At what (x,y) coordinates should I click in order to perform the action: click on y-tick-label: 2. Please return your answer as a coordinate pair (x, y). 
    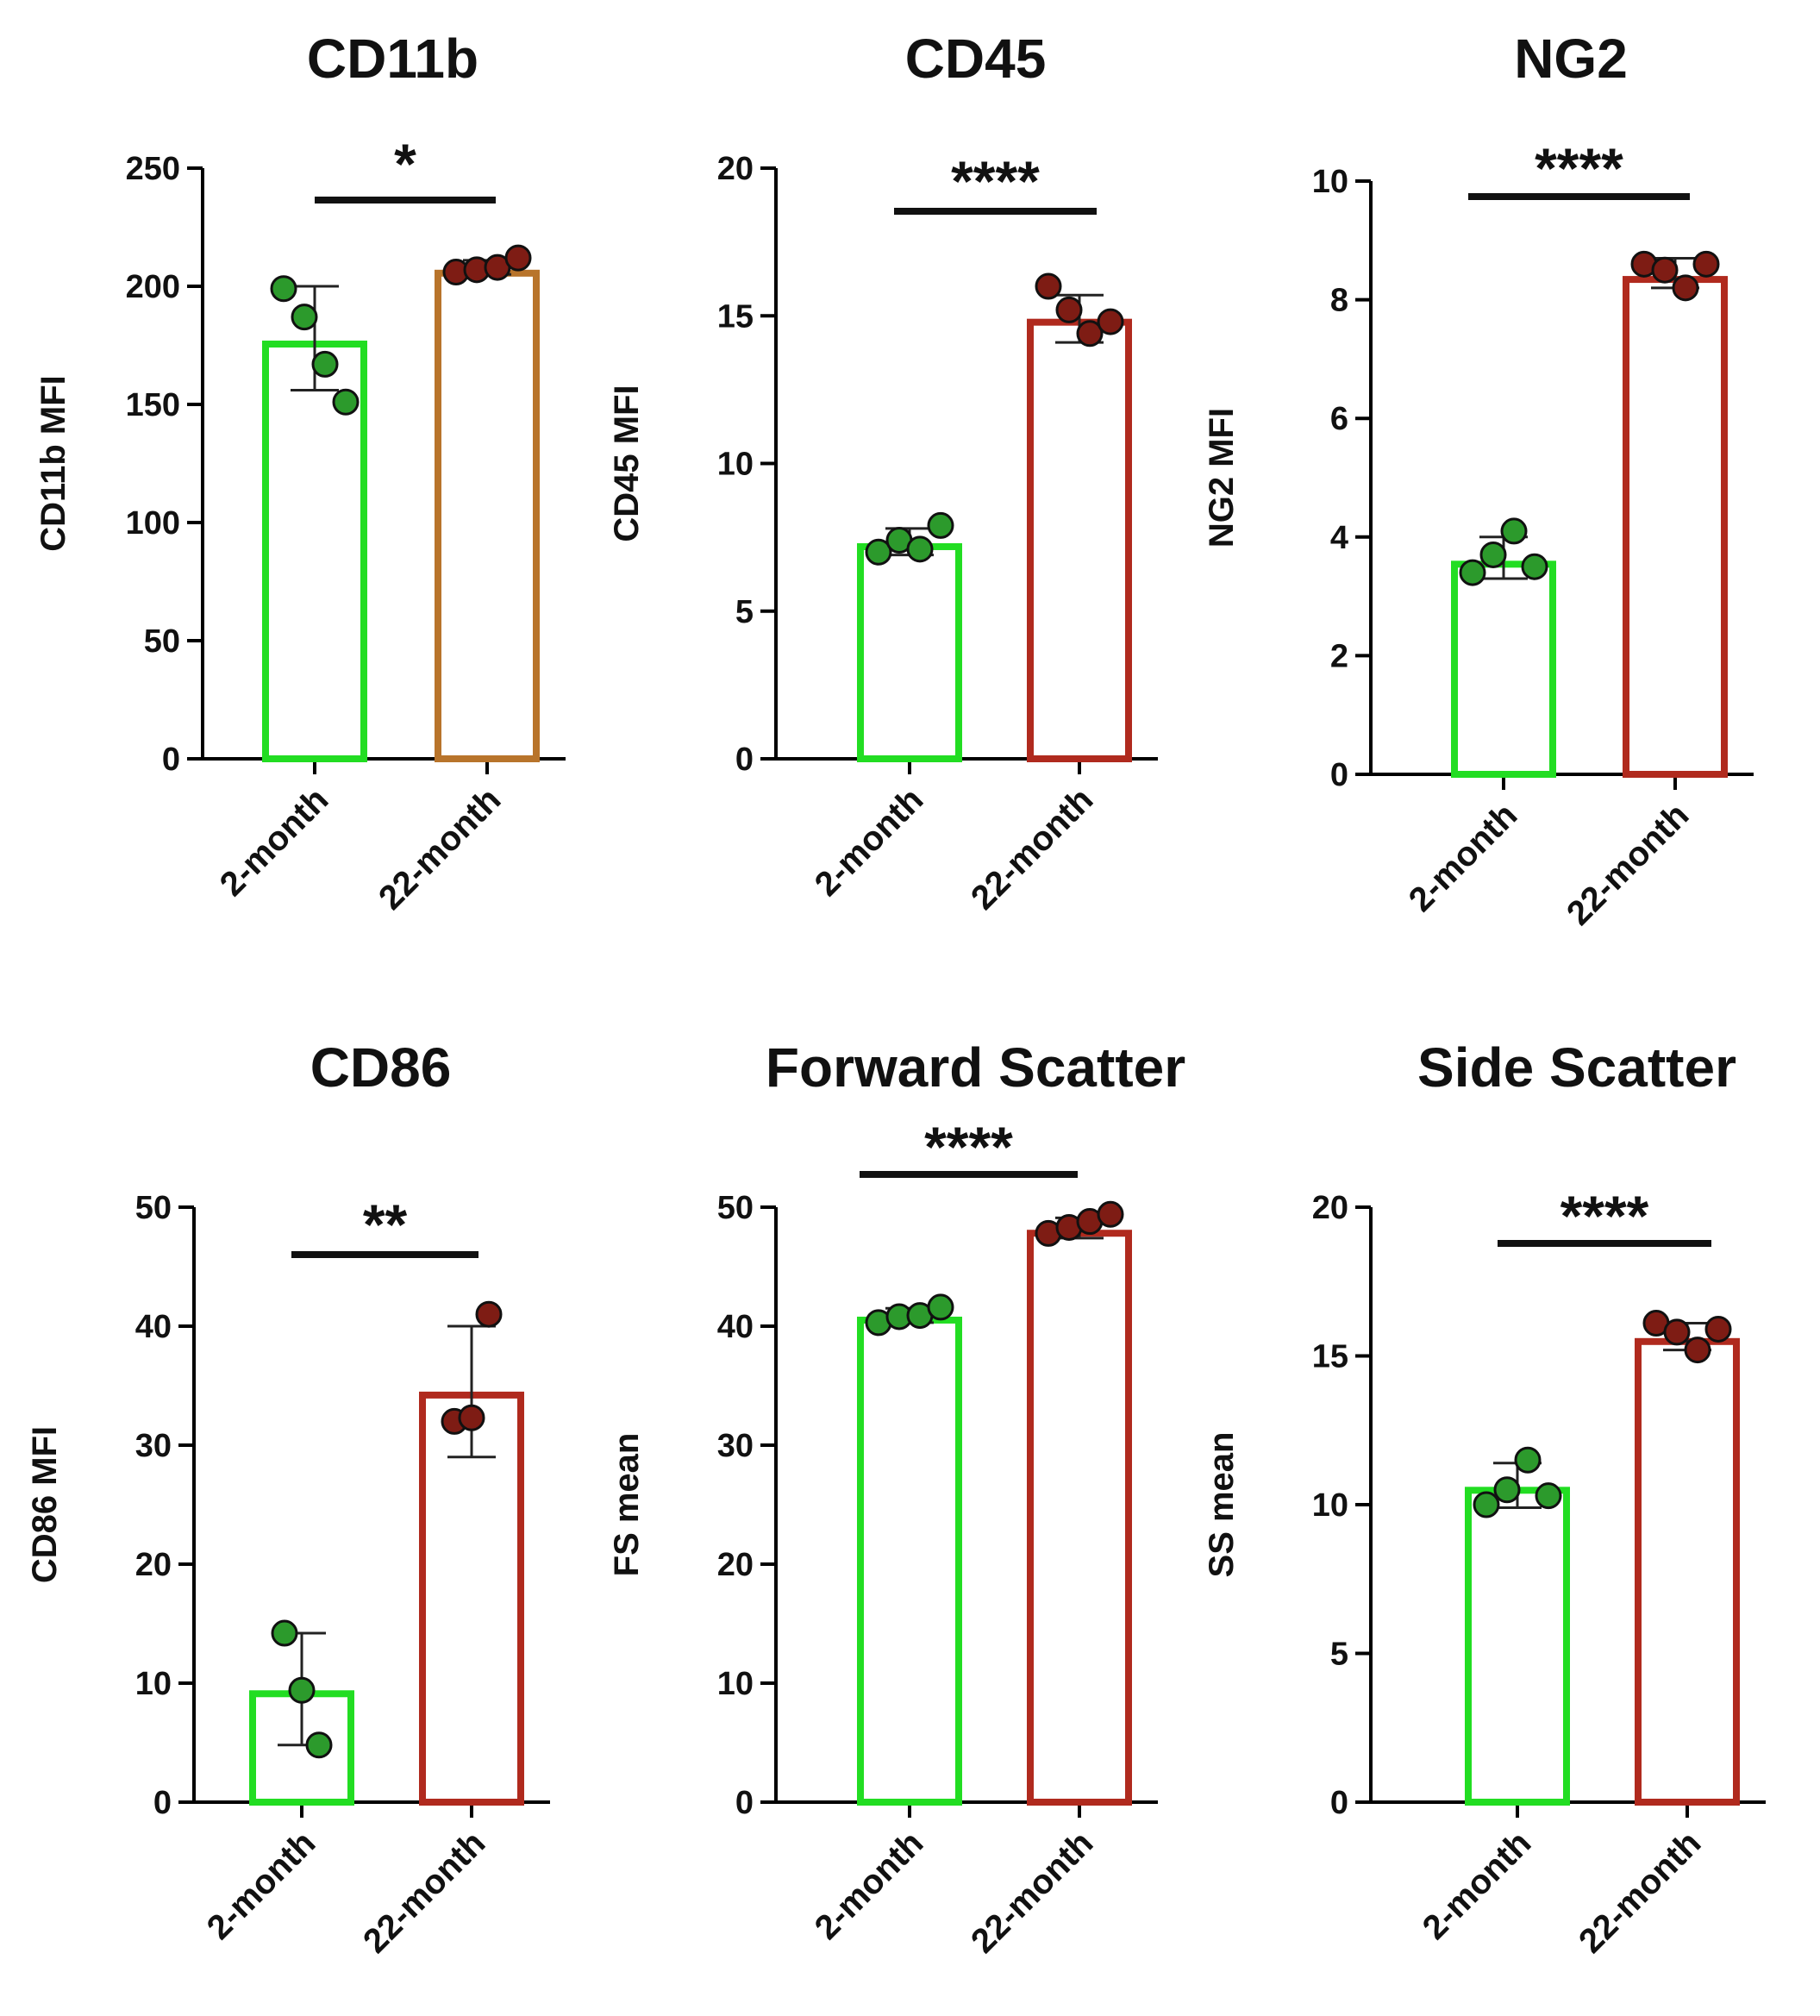
    Looking at the image, I should click on (1339, 656).